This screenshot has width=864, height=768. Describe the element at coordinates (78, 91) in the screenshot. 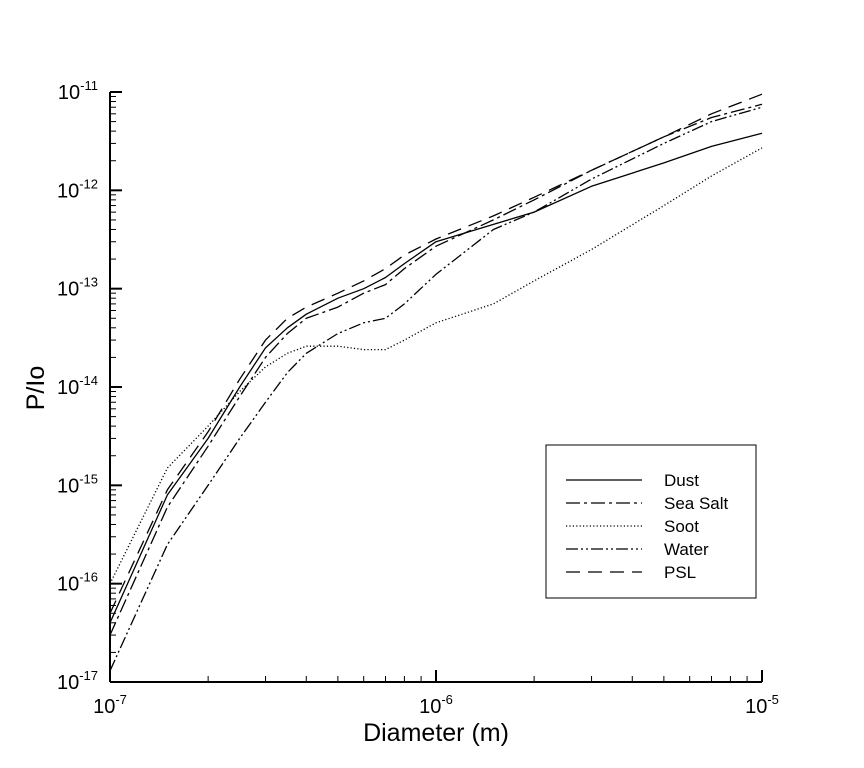

I see `y-tick-label: 10-11` at that location.